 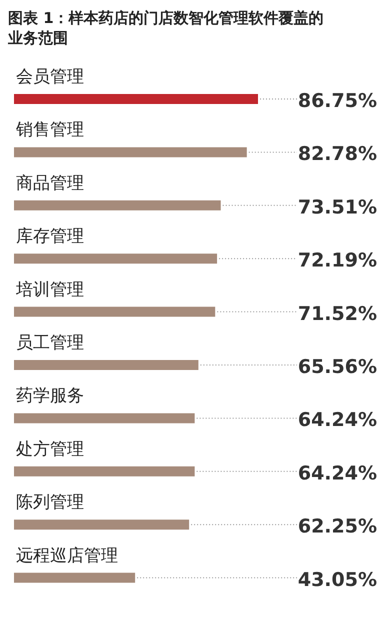 What do you see at coordinates (337, 261) in the screenshot?
I see `data-label: 72.19%` at bounding box center [337, 261].